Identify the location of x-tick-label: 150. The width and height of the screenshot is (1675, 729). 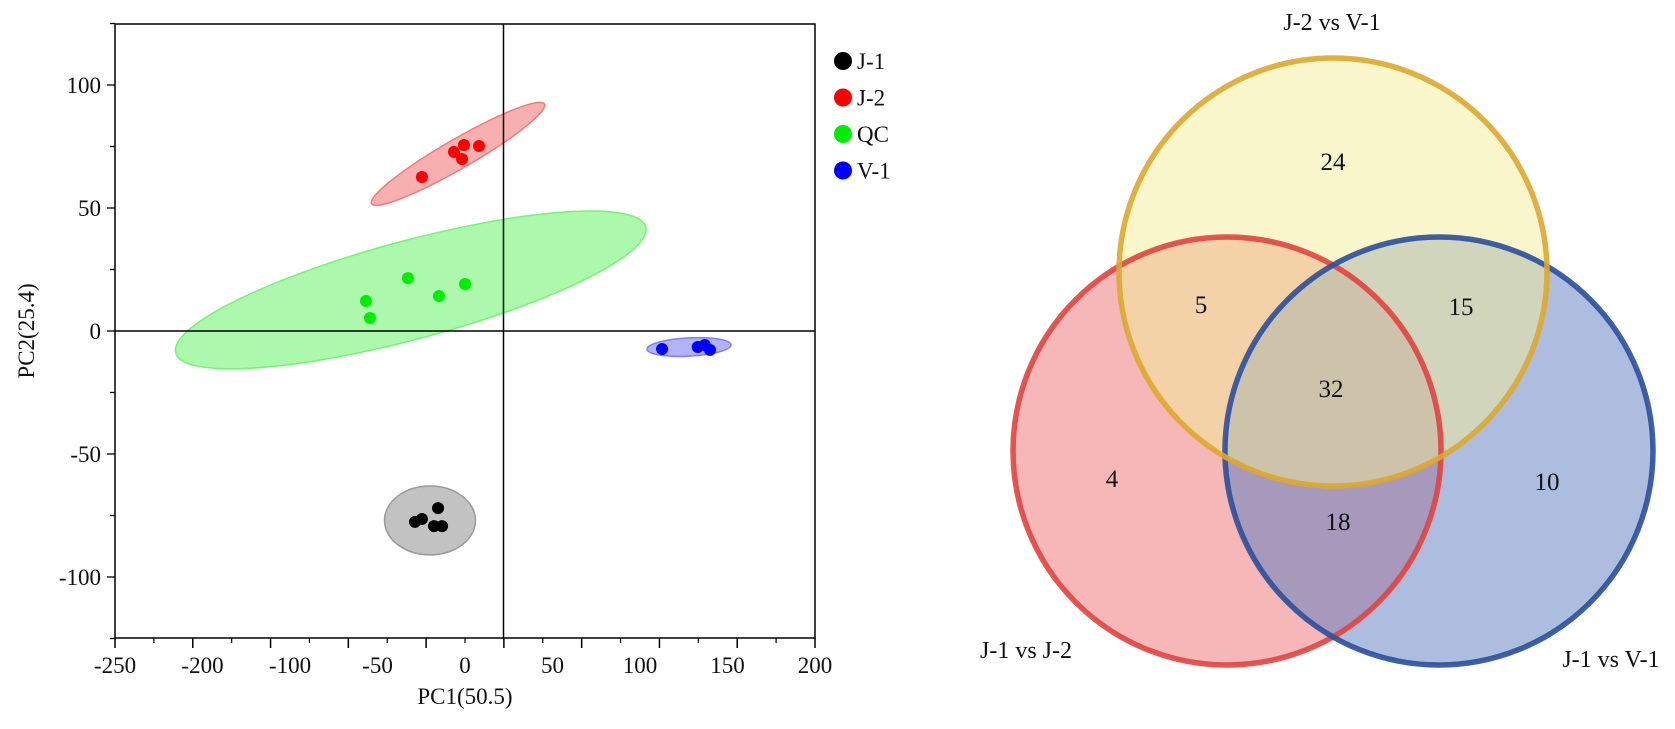
(727, 665).